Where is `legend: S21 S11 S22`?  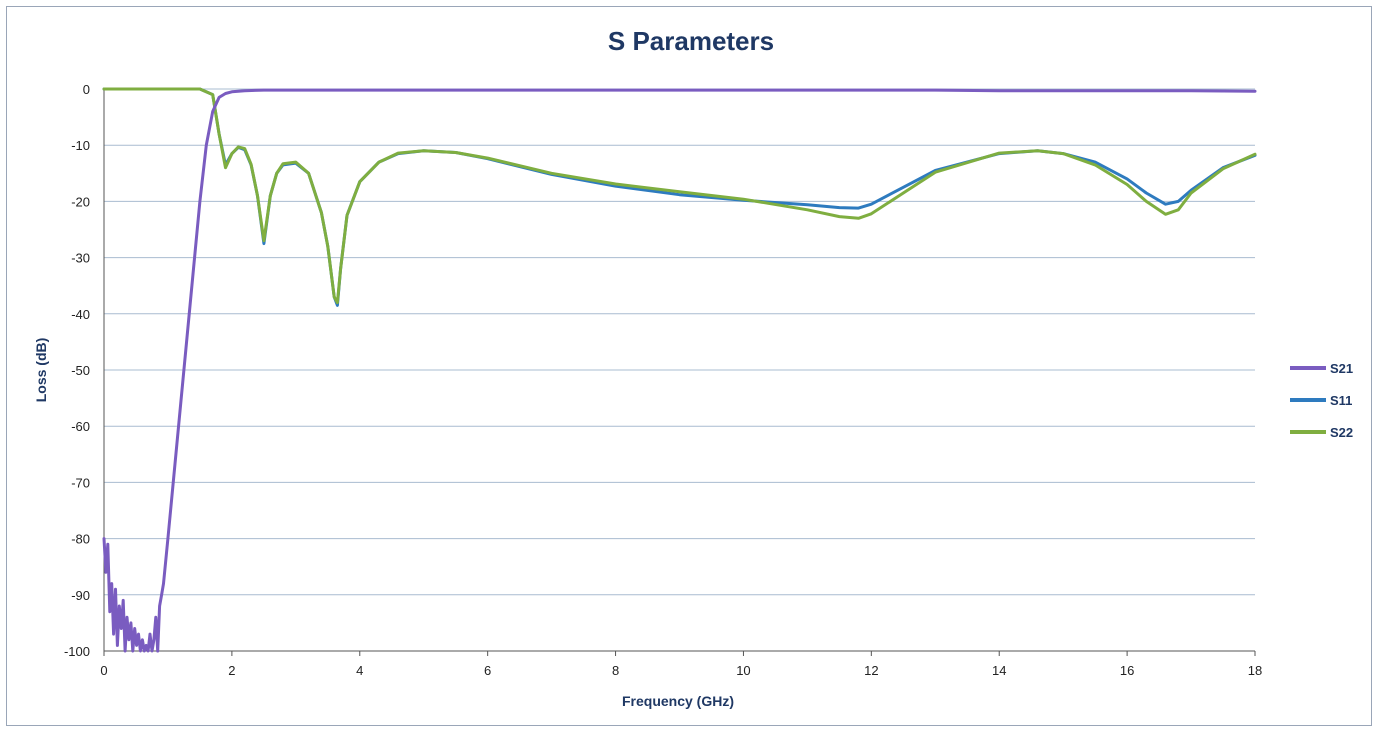 legend: S21 S11 S22 is located at coordinates (1321, 400).